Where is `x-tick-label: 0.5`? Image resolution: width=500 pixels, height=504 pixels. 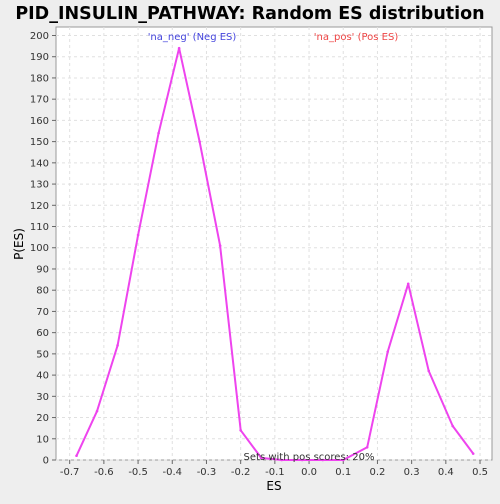 x-tick-label: 0.5 is located at coordinates (480, 472).